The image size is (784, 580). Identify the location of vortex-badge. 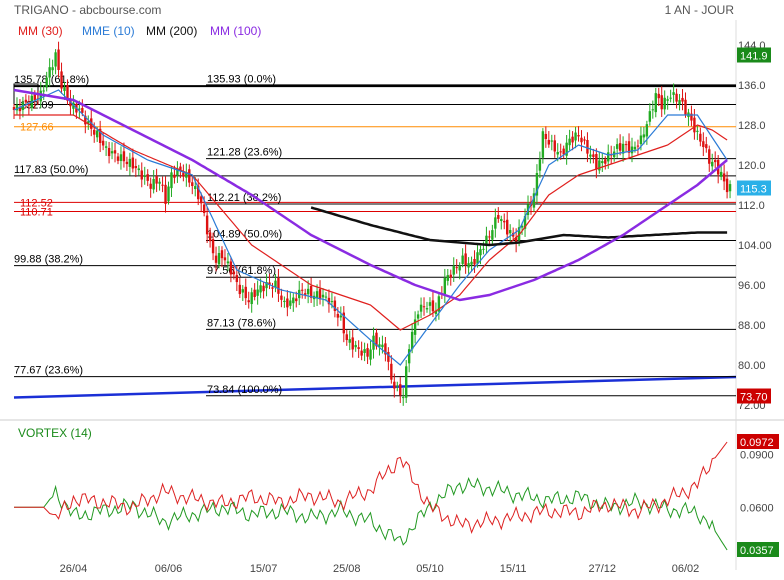
(758, 549).